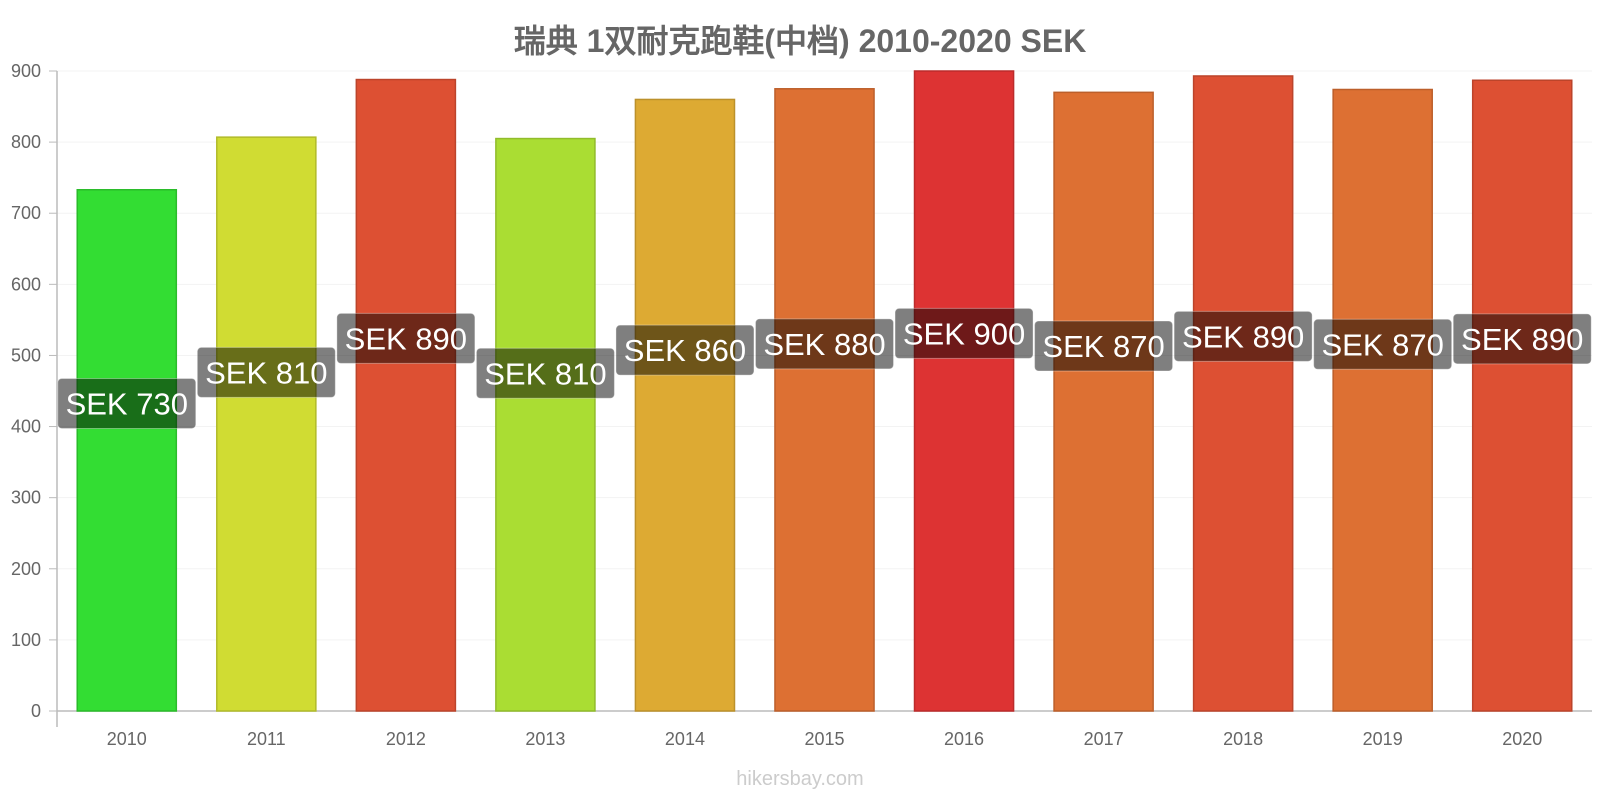 The width and height of the screenshot is (1600, 800). I want to click on data-label: SEK 730, so click(127, 403).